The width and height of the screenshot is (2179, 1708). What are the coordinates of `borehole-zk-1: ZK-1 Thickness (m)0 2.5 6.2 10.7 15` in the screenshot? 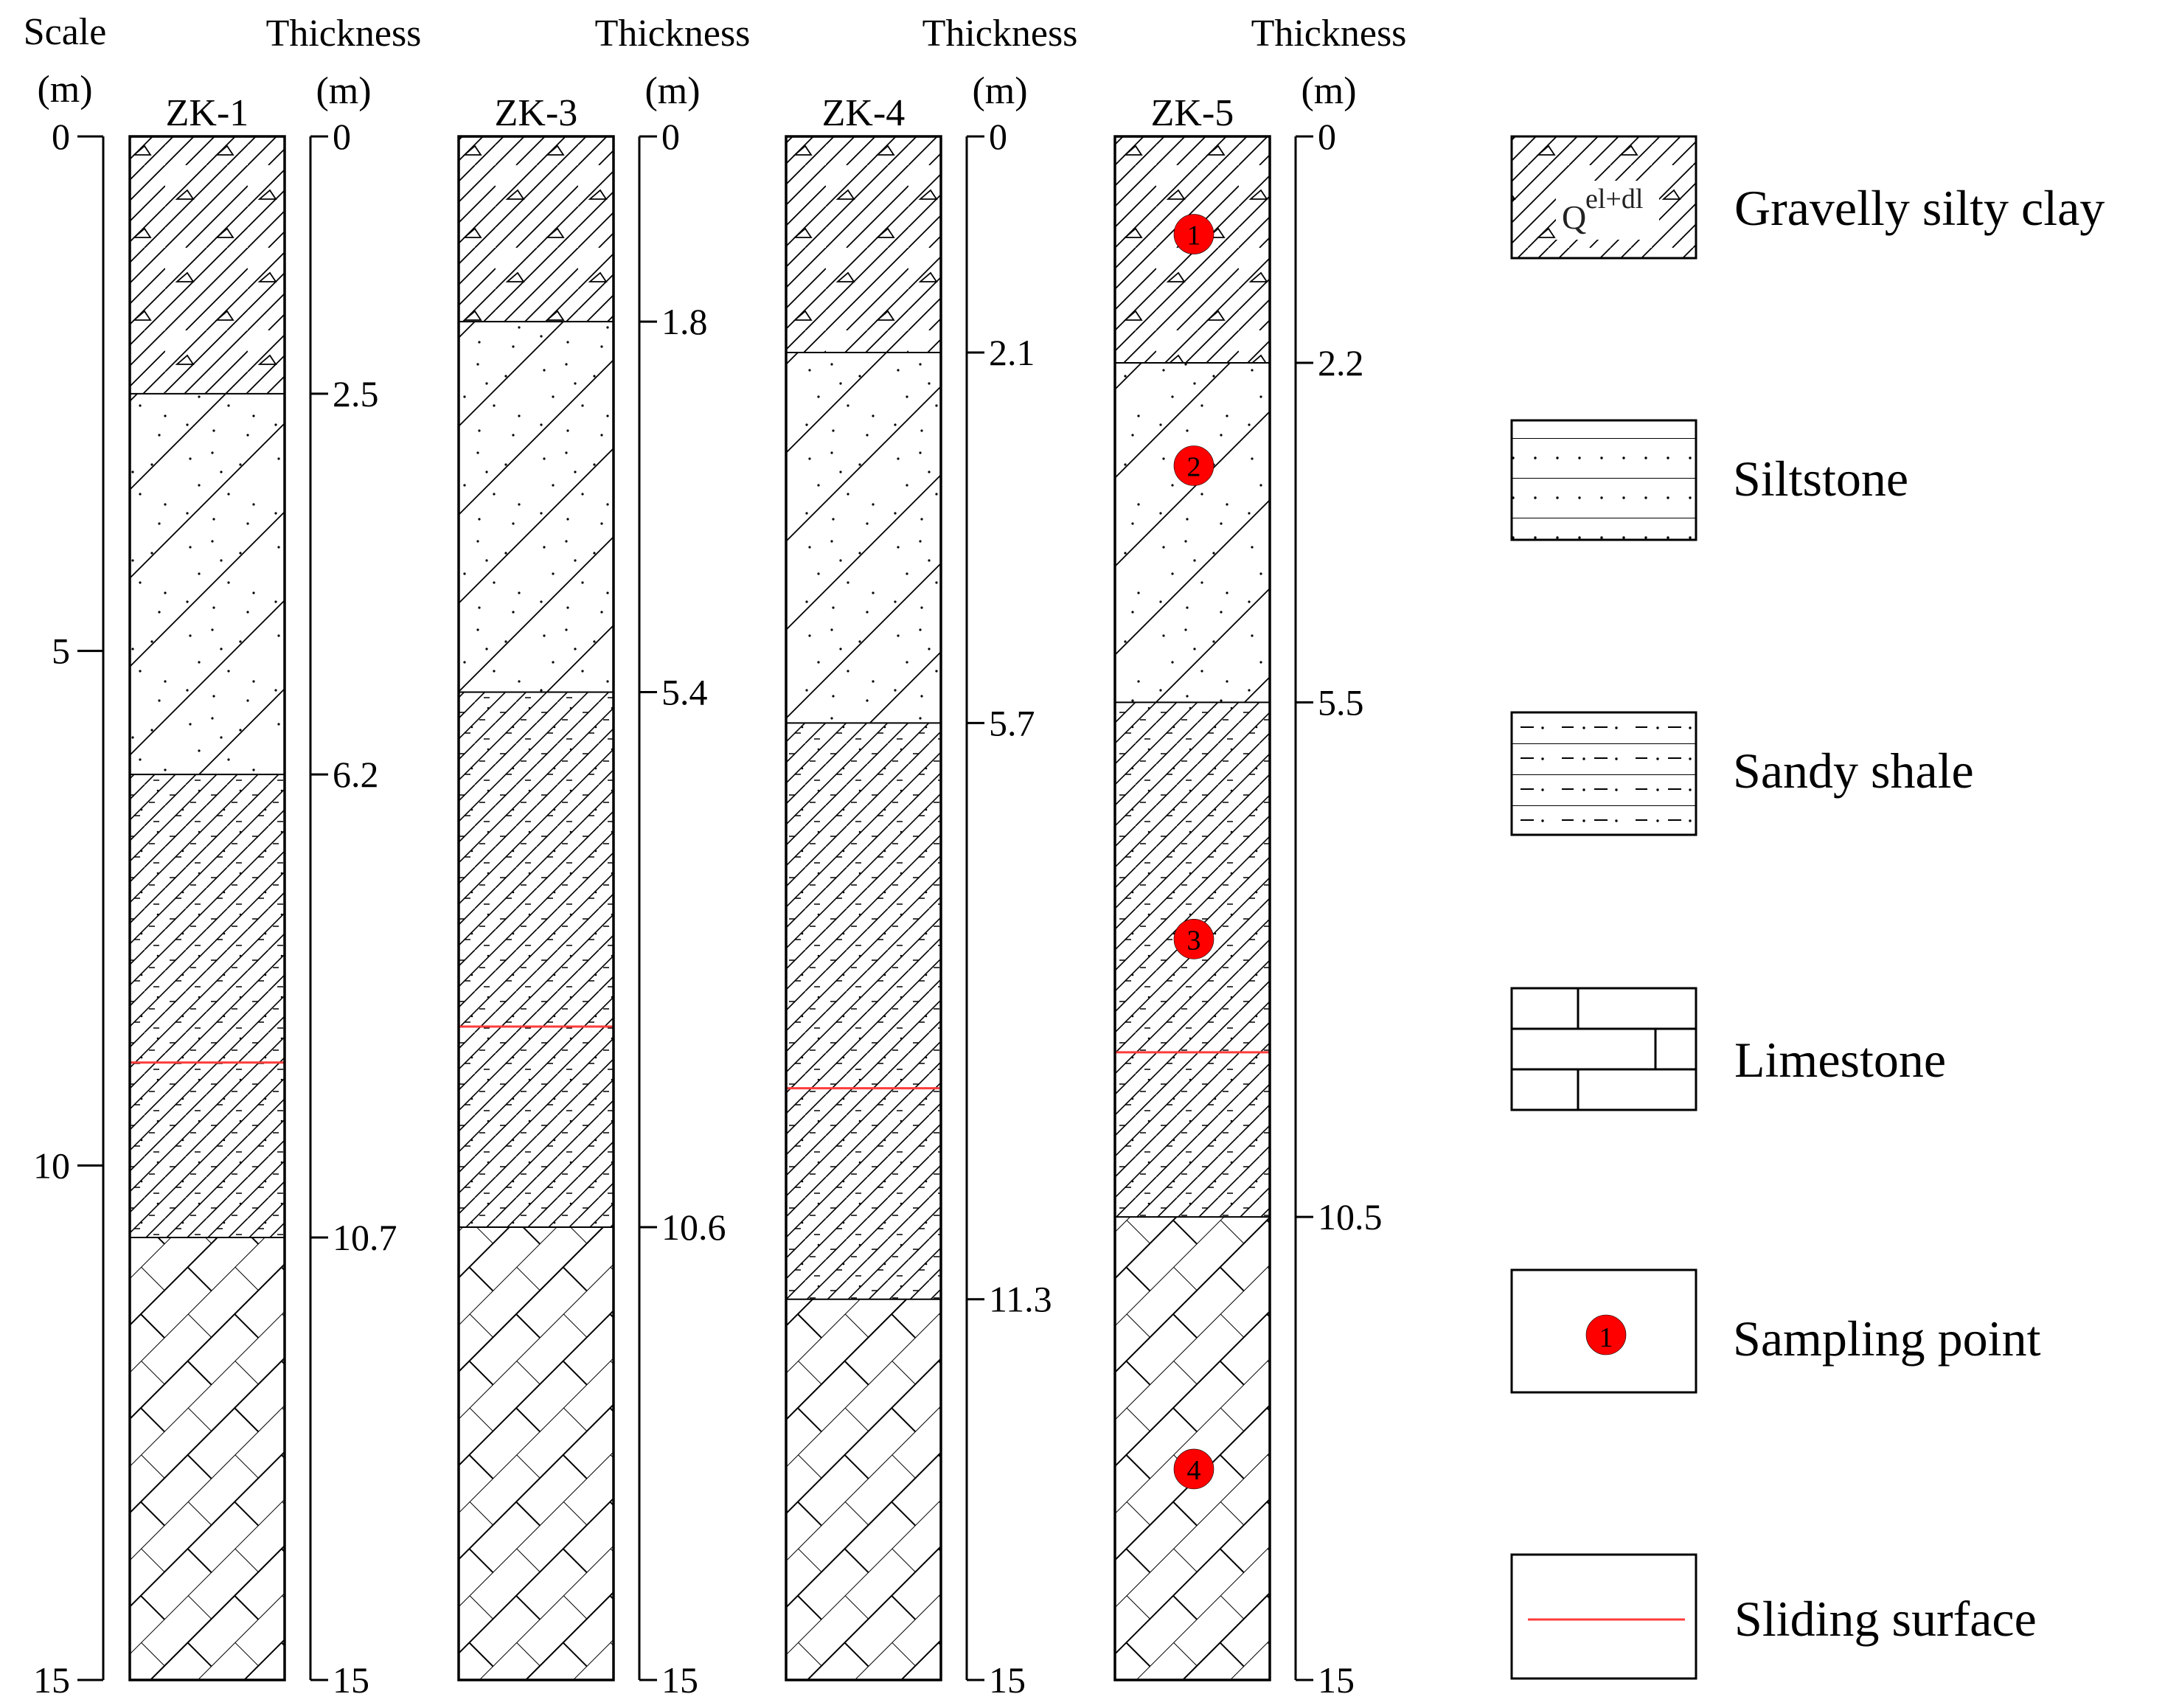 It's located at (275, 857).